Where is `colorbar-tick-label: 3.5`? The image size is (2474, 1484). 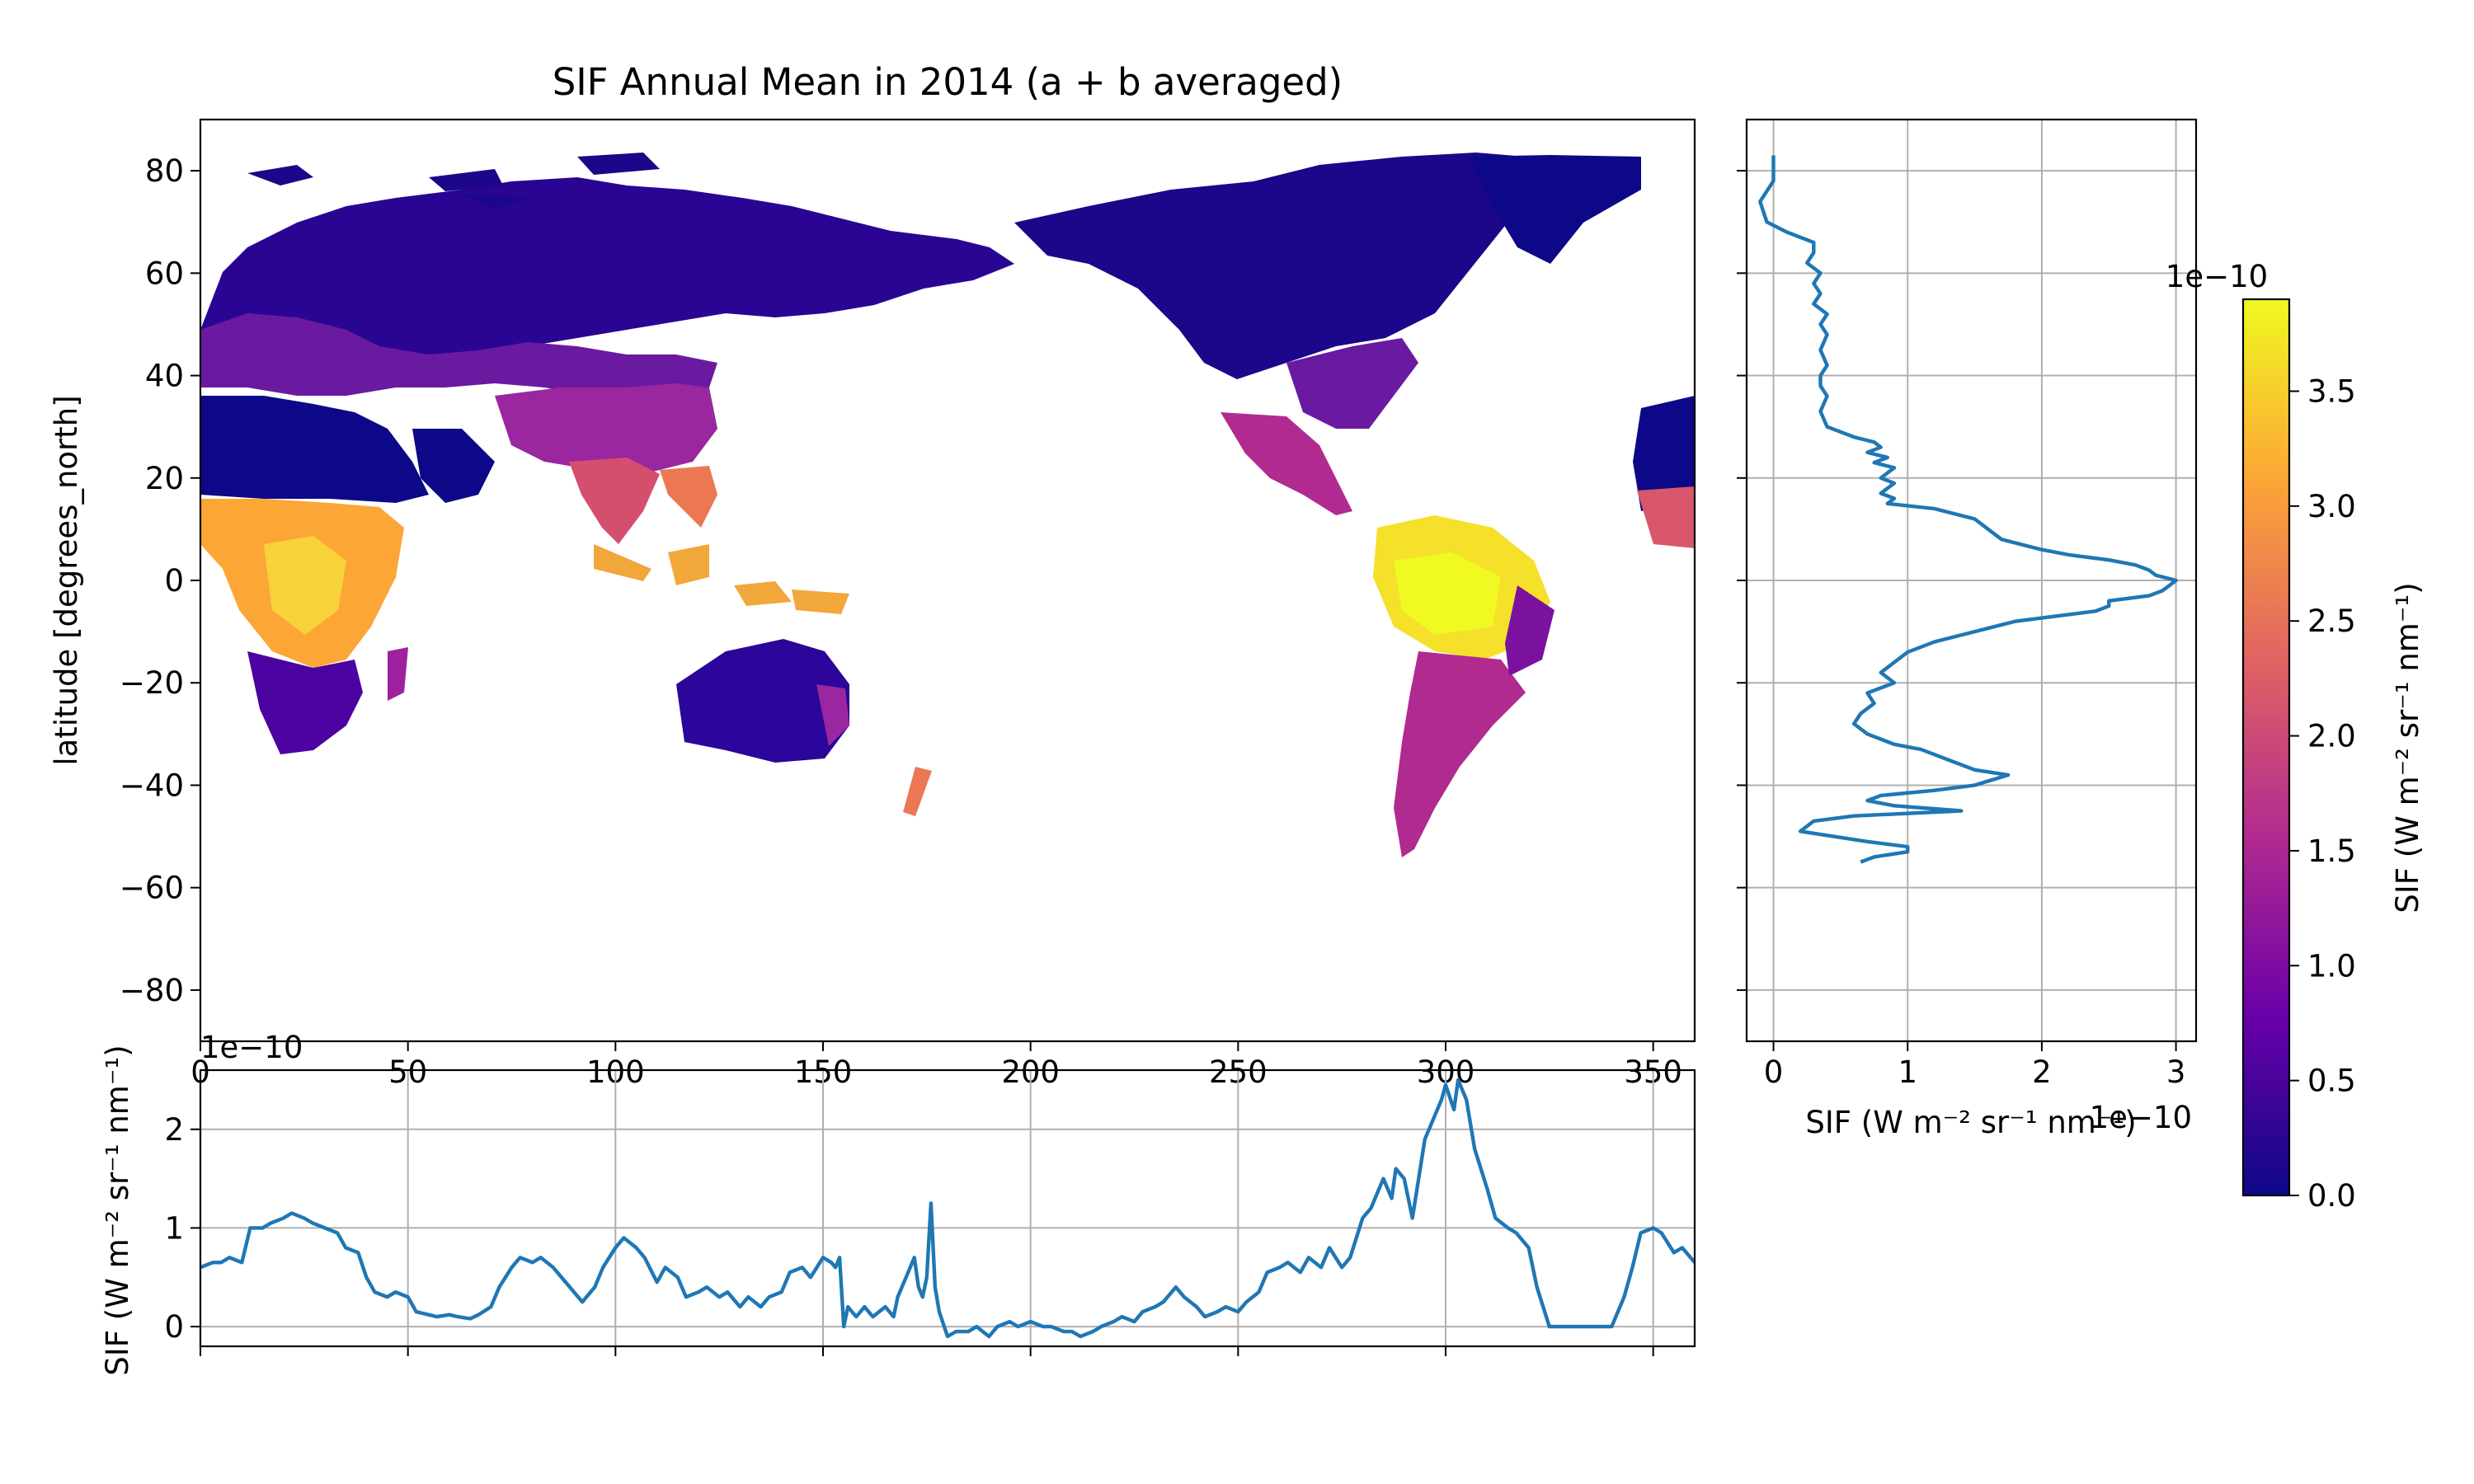 colorbar-tick-label: 3.5 is located at coordinates (2331, 391).